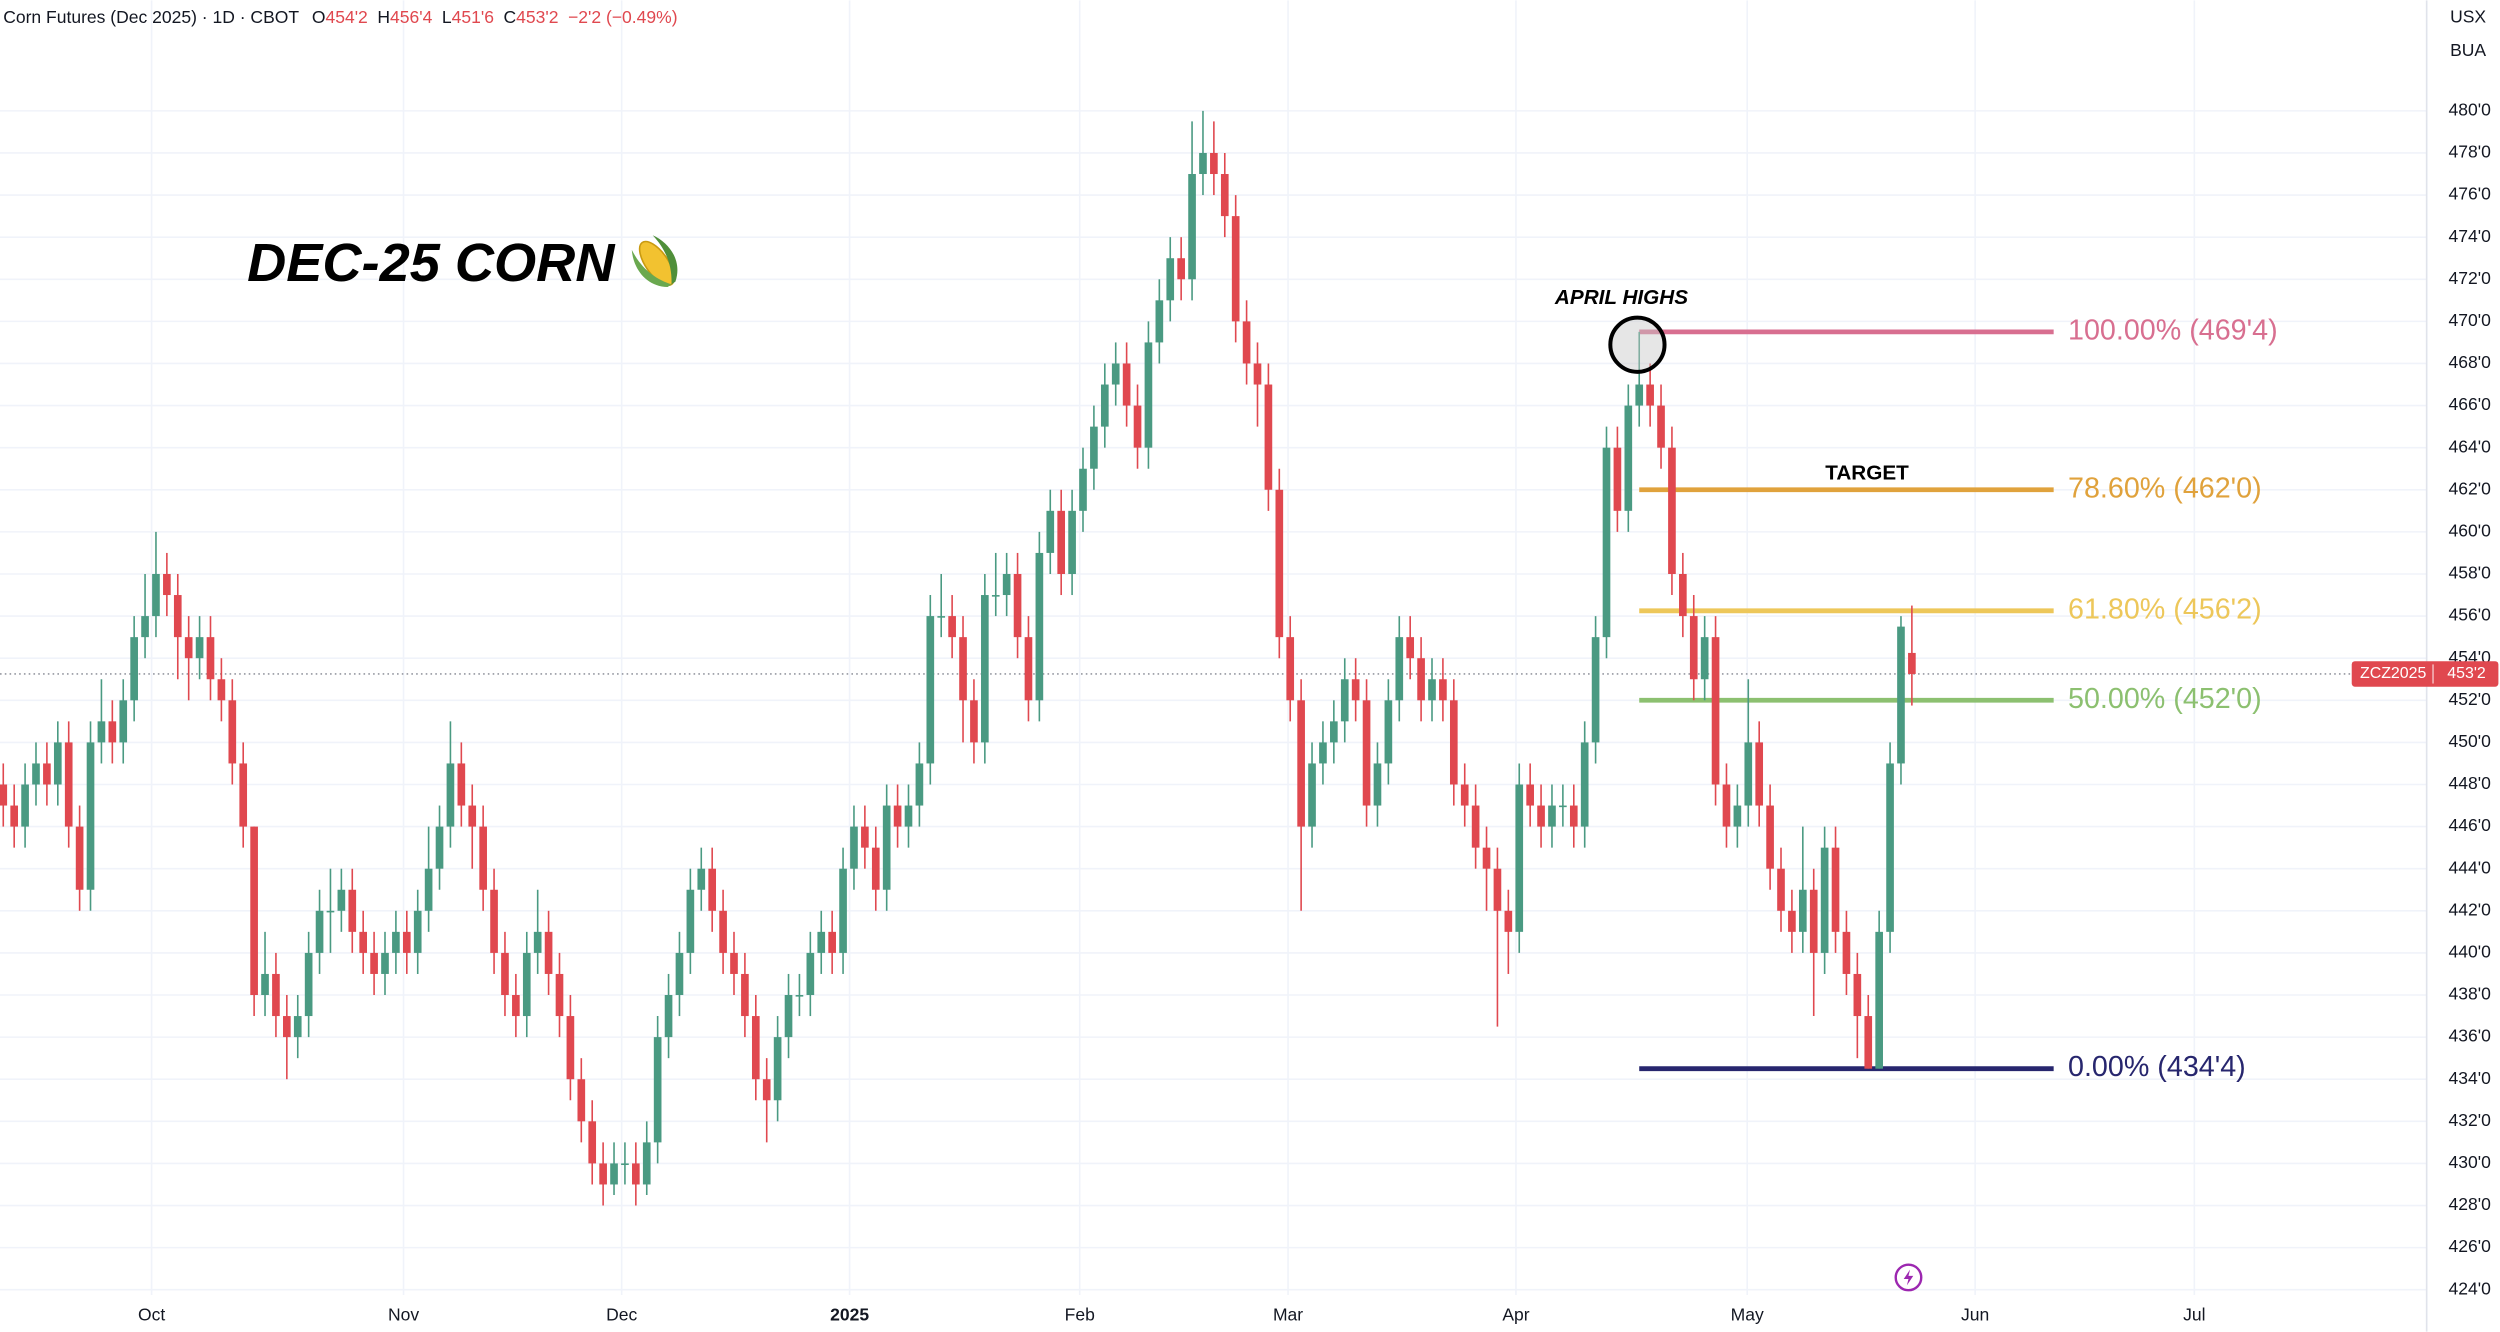 The image size is (2500, 1332). What do you see at coordinates (2470, 1078) in the screenshot?
I see `y-tick-label: 434'0` at bounding box center [2470, 1078].